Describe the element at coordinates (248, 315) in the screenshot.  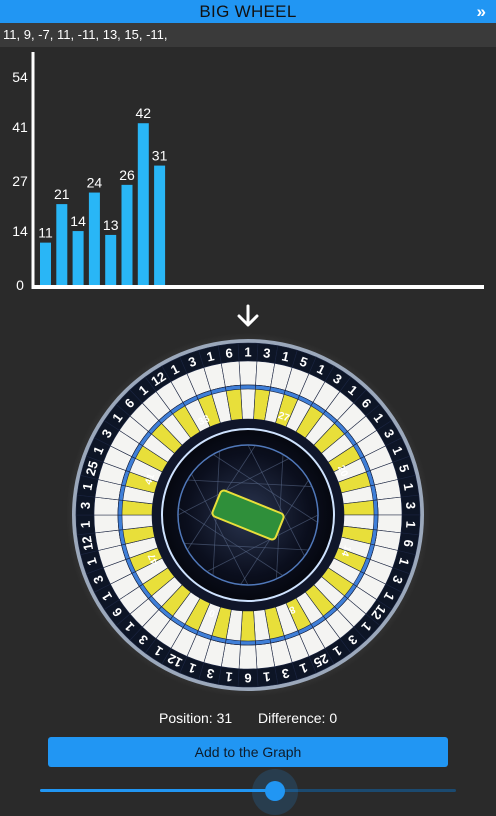
I see `arrow-down-icon` at that location.